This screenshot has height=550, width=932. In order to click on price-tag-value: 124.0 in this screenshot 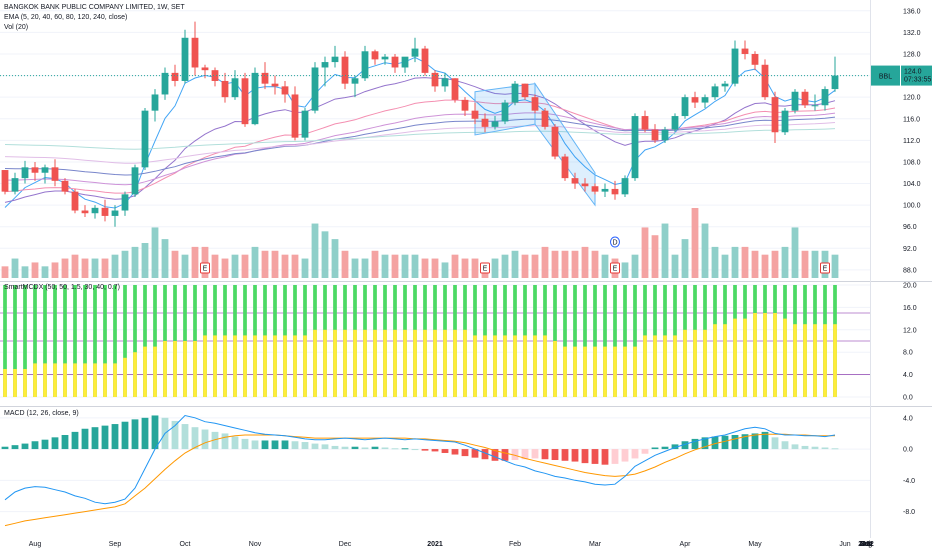, I will do `click(913, 72)`.